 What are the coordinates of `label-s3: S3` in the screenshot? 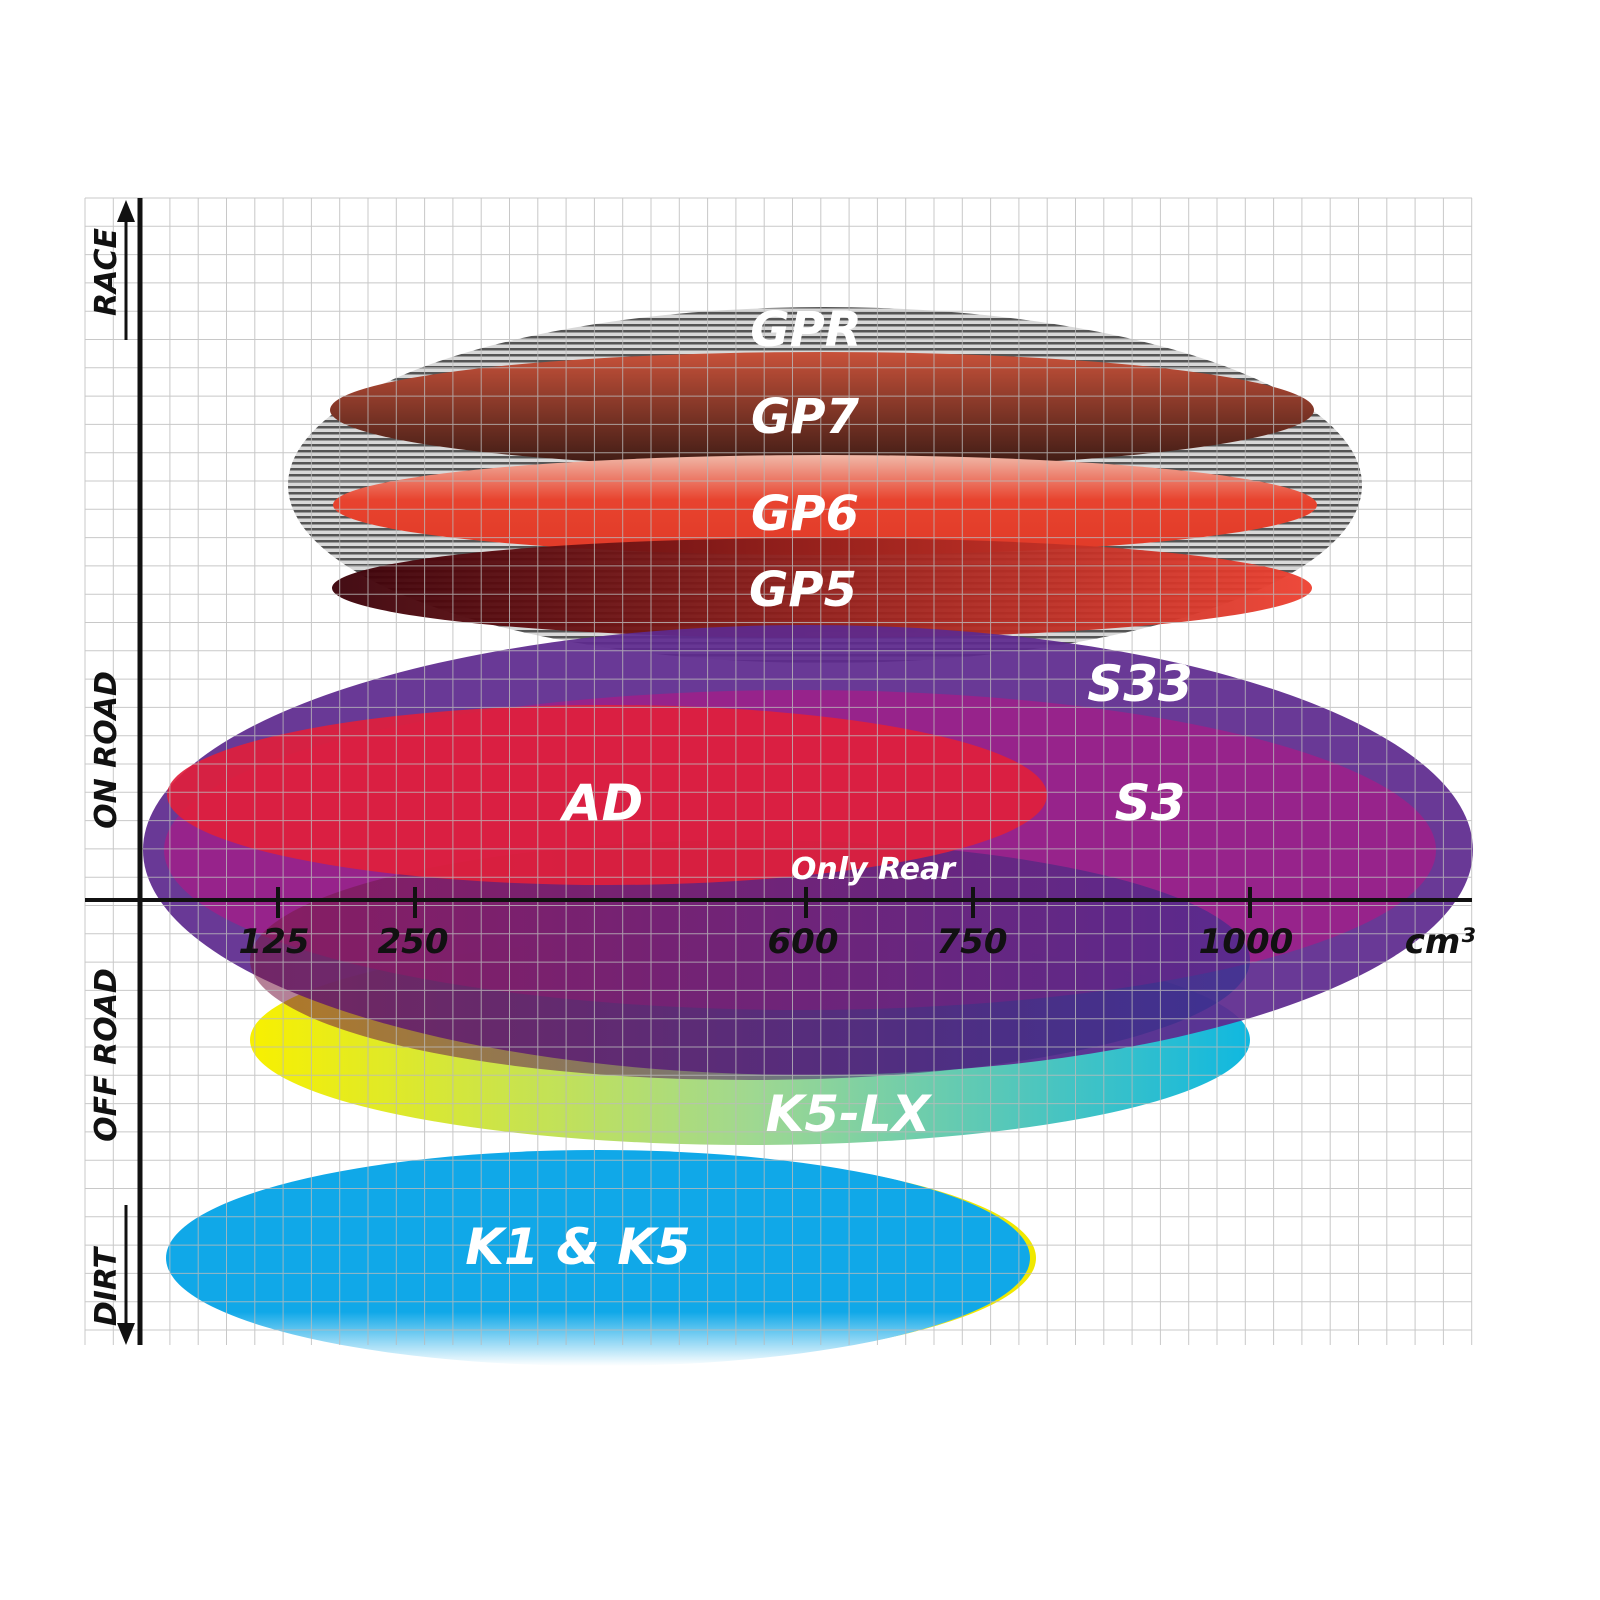 It's located at (1150, 803).